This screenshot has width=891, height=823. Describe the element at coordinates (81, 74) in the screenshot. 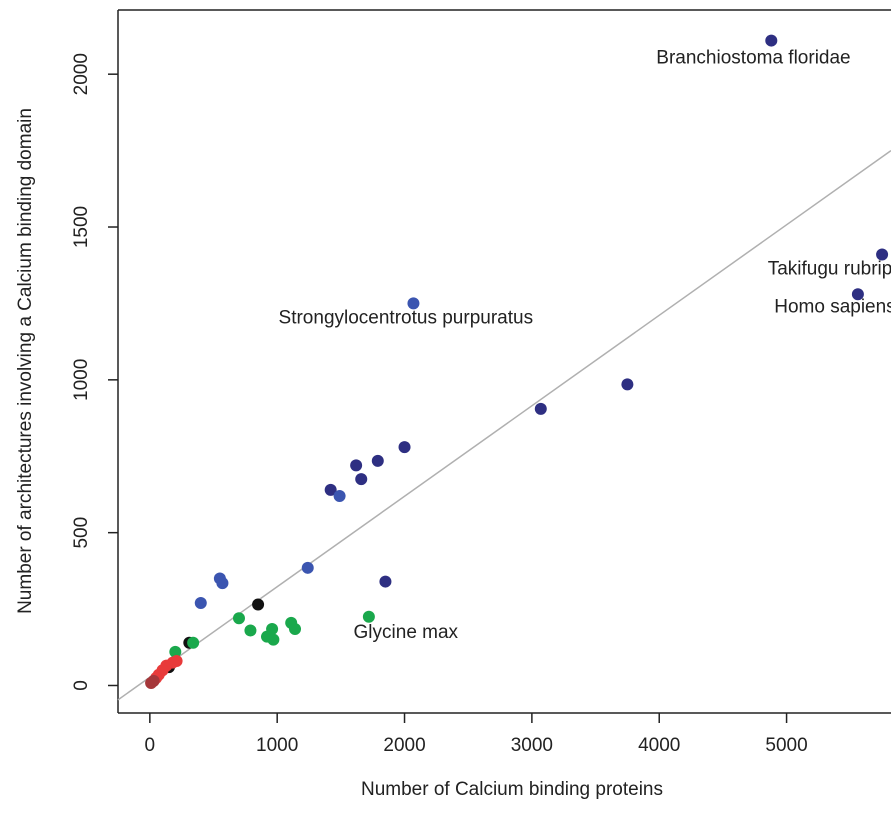

I see `y-tick-label-2000: 2000` at that location.